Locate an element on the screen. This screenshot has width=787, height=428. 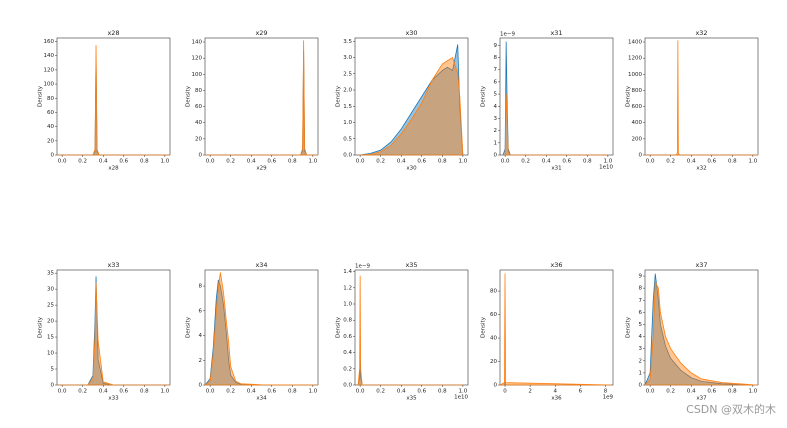
y-tick-label: 400 is located at coordinates (637, 123).